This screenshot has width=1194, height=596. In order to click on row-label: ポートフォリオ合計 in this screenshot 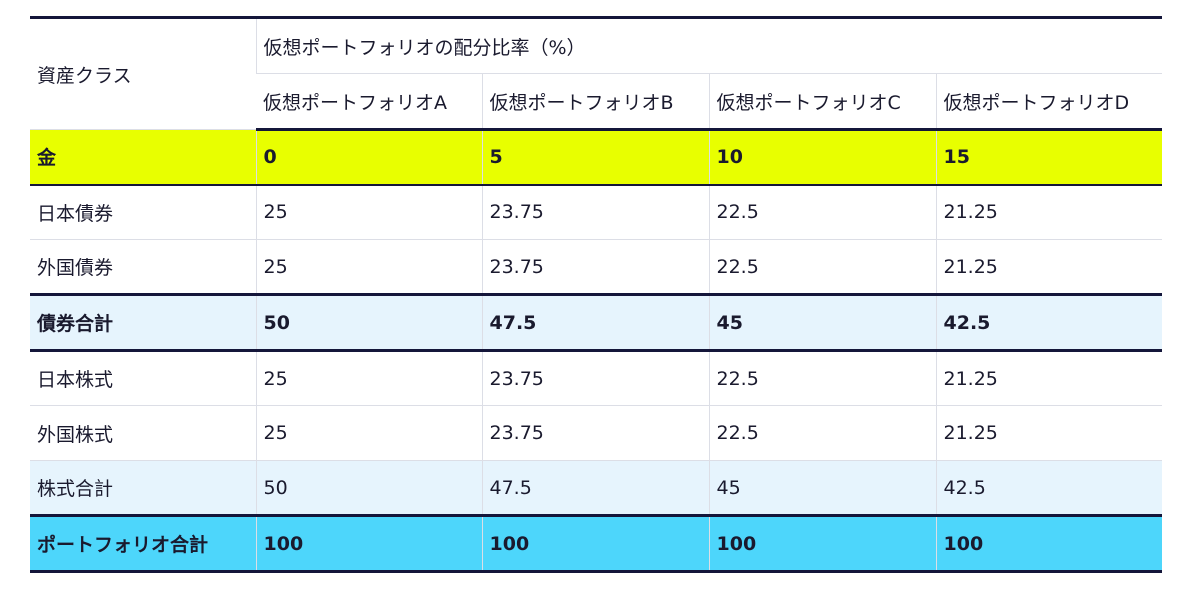, I will do `click(143, 543)`.